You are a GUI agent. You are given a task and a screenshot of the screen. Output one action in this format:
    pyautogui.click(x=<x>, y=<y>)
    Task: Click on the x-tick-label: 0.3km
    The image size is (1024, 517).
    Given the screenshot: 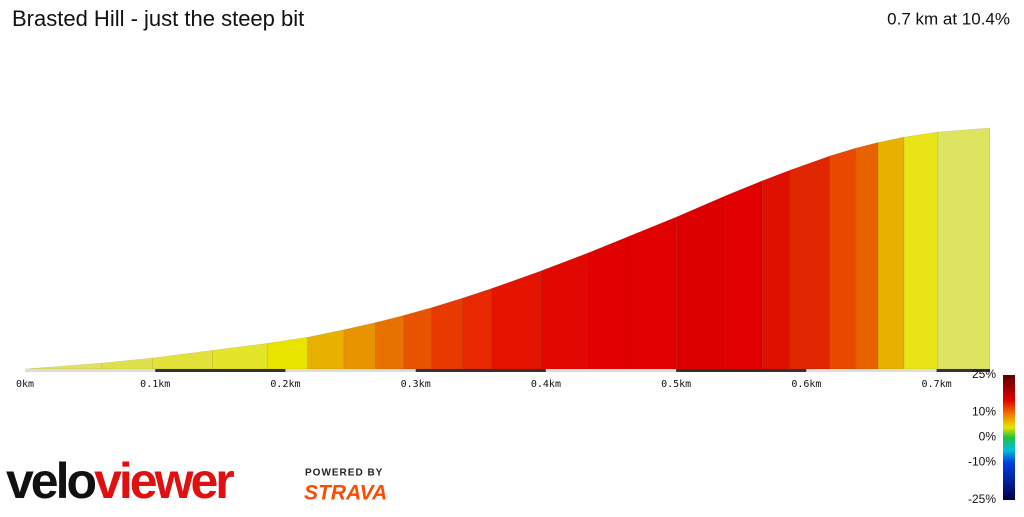 What is the action you would take?
    pyautogui.click(x=416, y=384)
    